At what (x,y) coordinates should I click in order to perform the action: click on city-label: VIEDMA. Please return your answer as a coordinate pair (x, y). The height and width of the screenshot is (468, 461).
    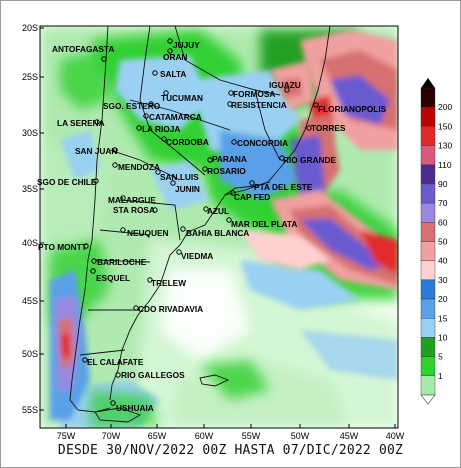
    Looking at the image, I should click on (197, 256).